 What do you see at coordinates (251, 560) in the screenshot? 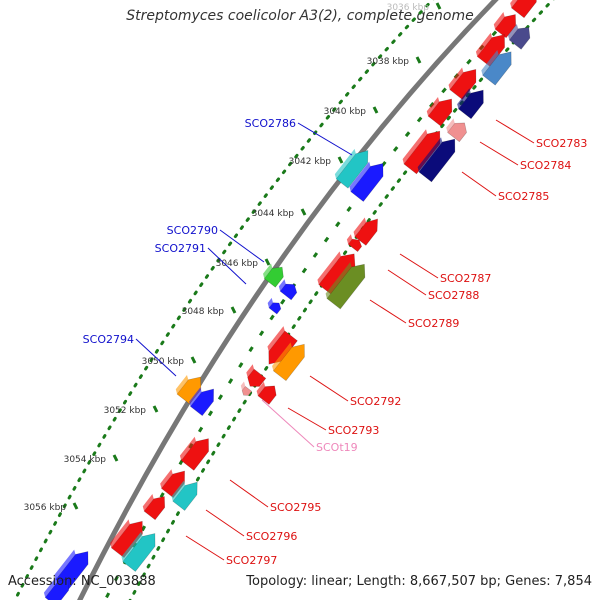
I see `gene-label: SCO2797` at bounding box center [251, 560].